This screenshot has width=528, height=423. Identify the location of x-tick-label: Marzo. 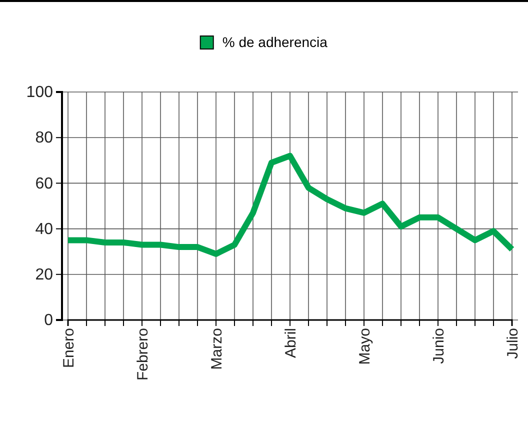
(217, 349).